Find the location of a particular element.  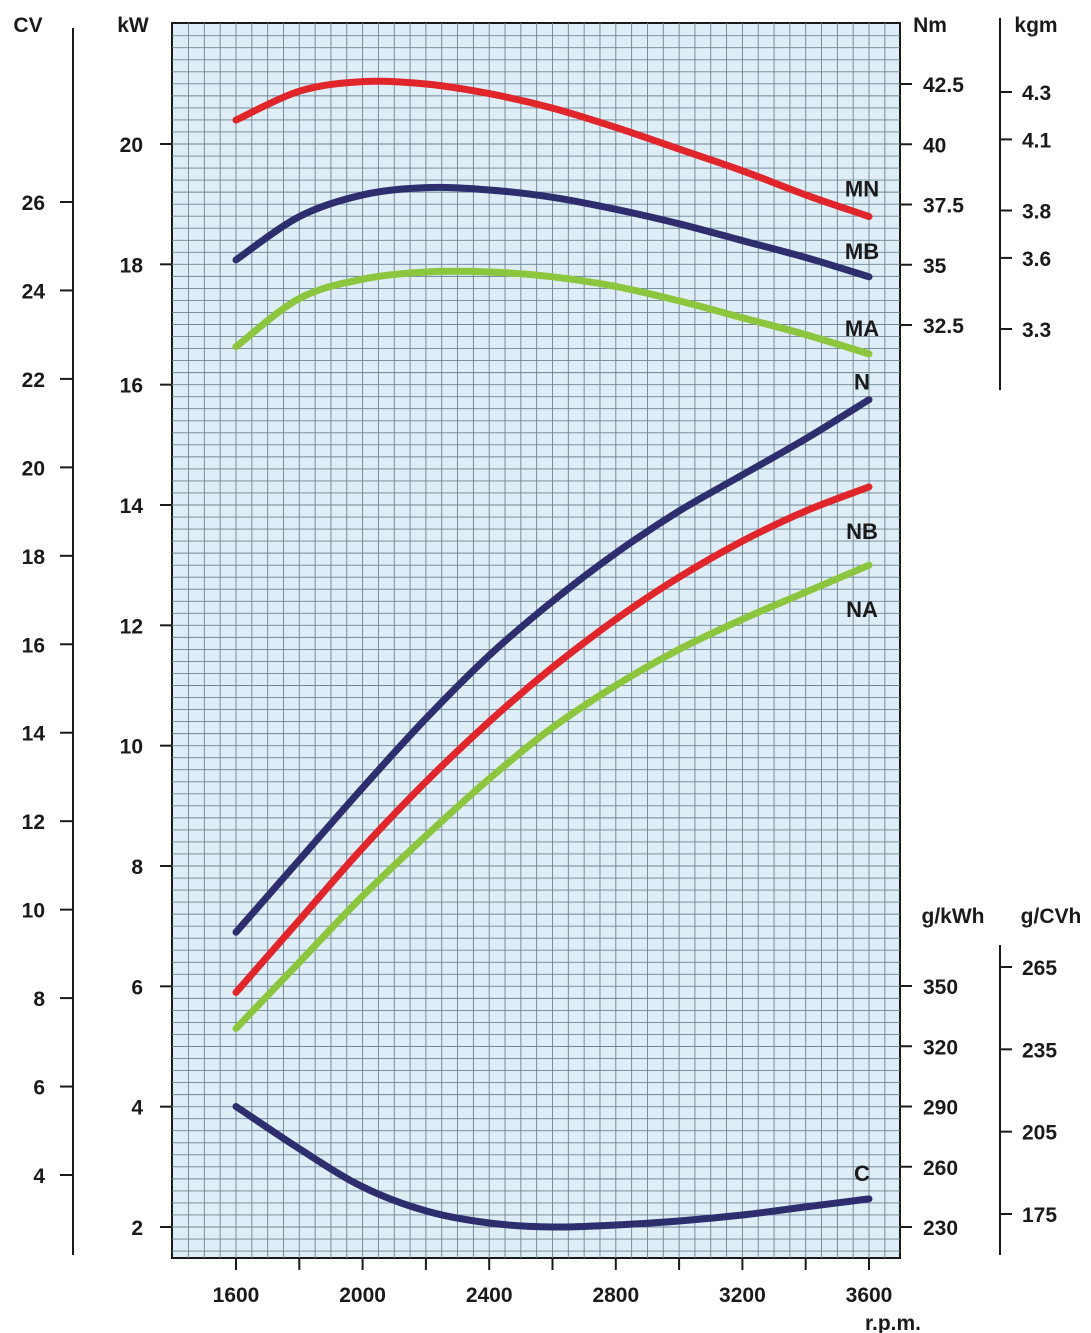

series-c-label: C is located at coordinates (862, 1173).